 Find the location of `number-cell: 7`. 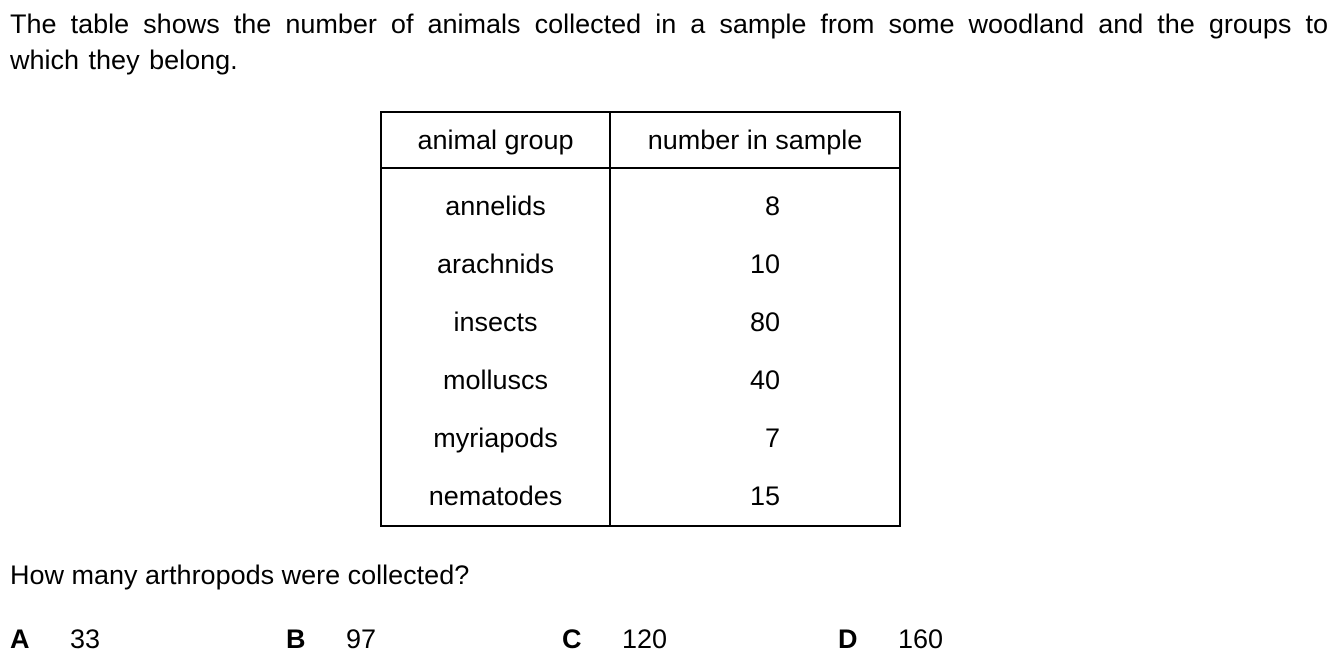

number-cell: 7 is located at coordinates (755, 438).